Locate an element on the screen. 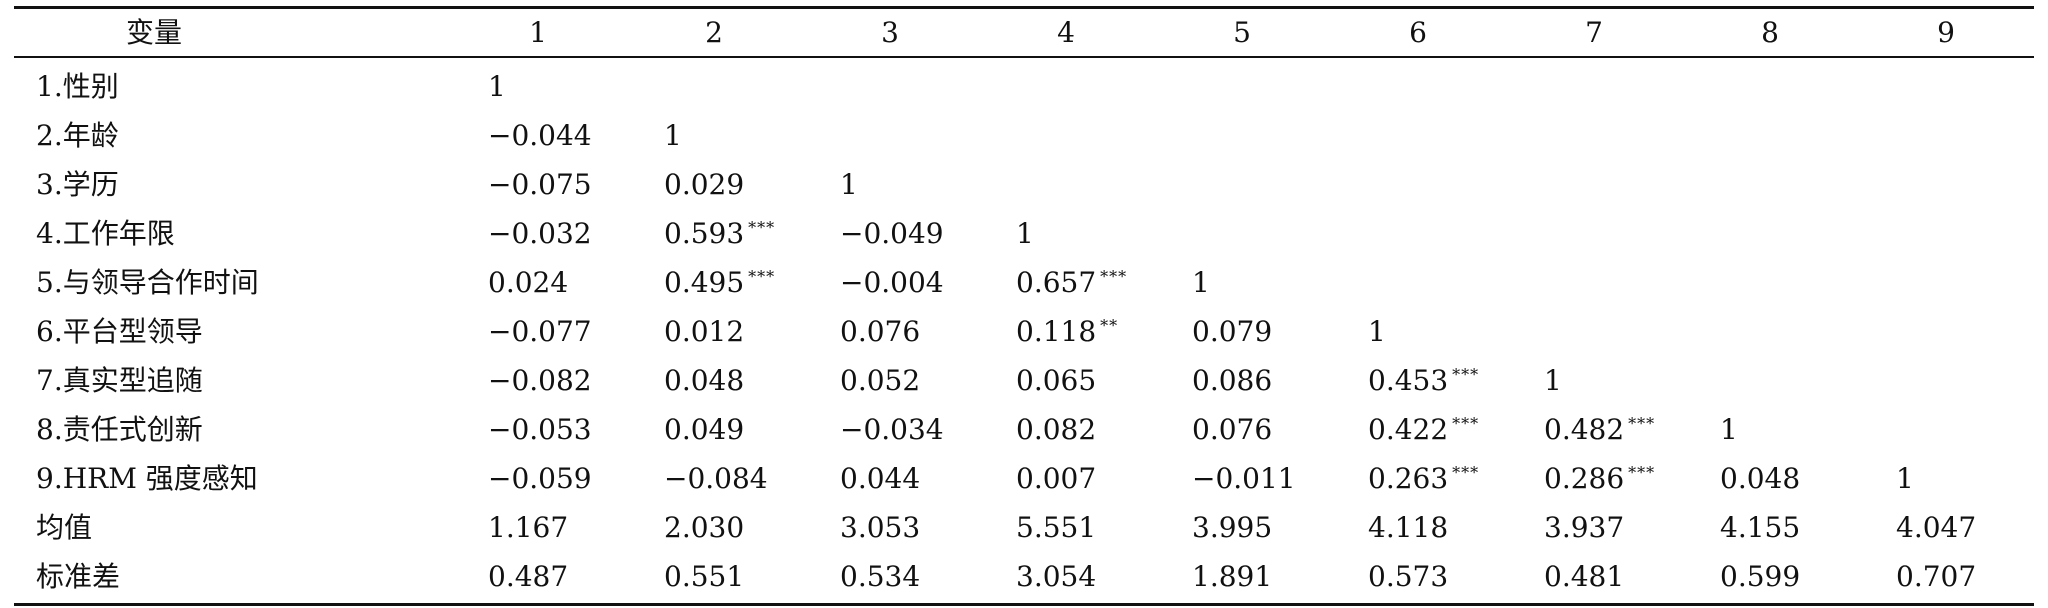  row-label: 5.与领导合作时间 is located at coordinates (147, 282).